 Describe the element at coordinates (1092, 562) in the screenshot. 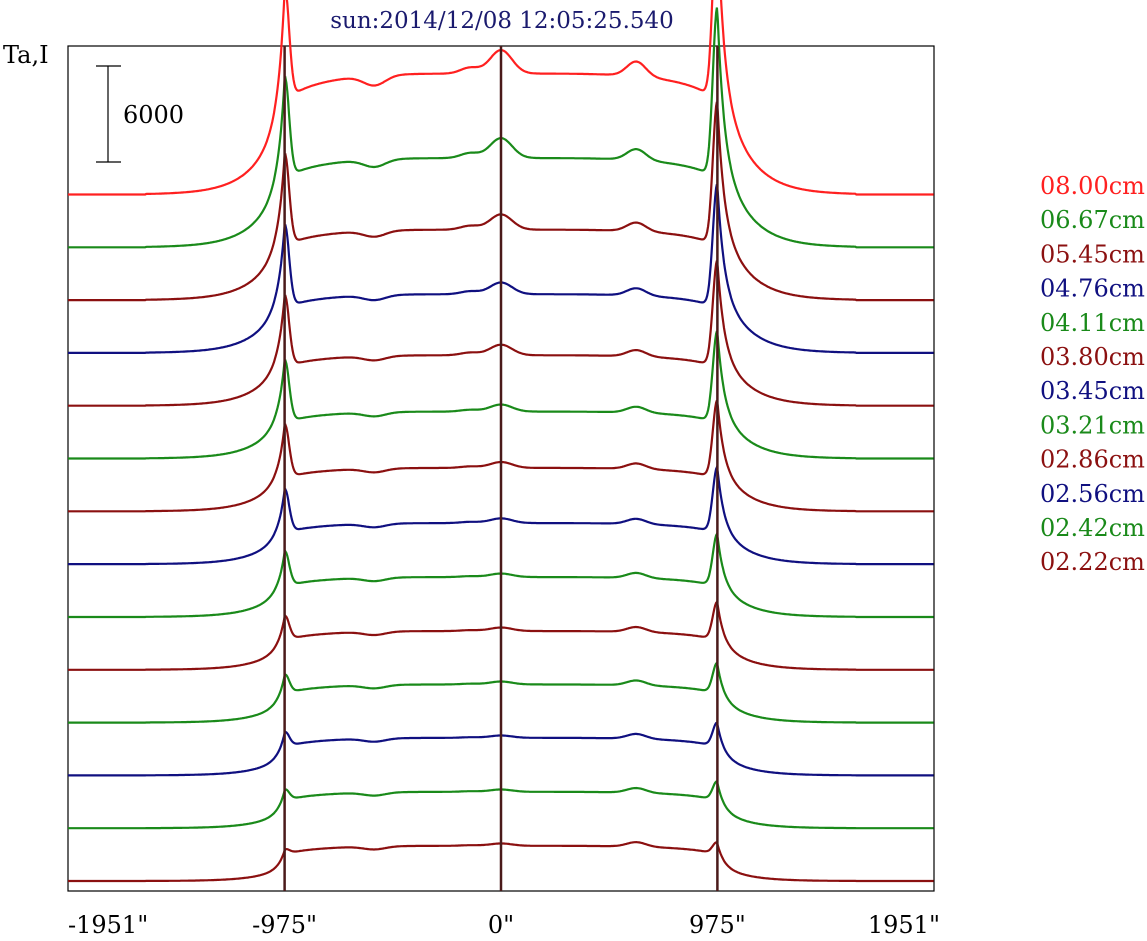

I see `legend-item: 02.22cm` at that location.